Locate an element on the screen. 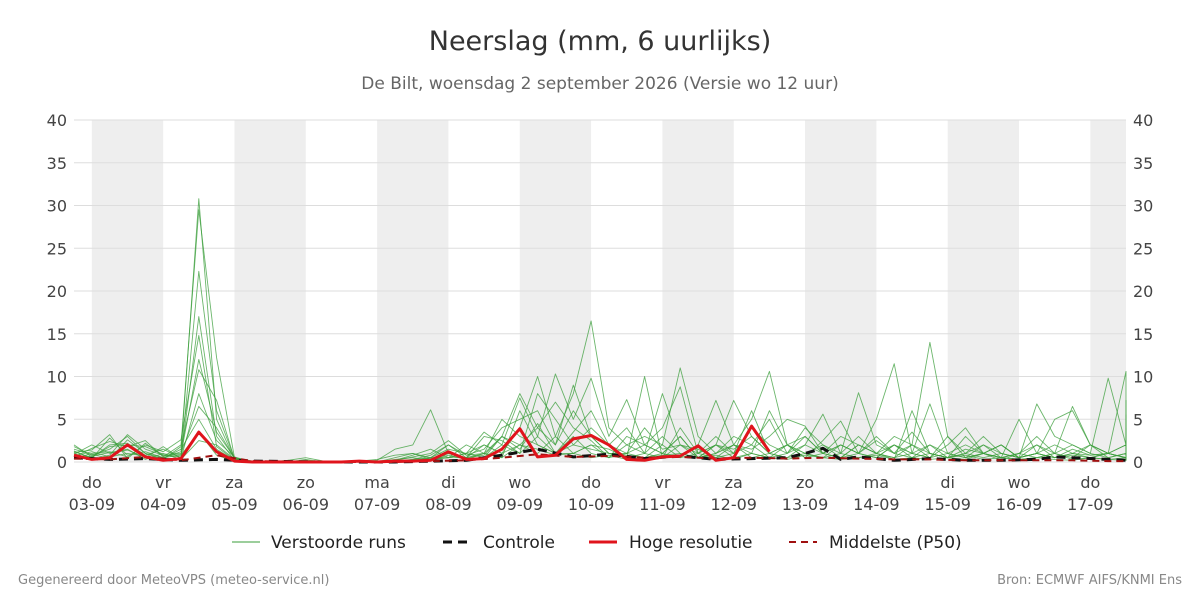 Image resolution: width=1200 pixels, height=600 pixels. y-tick-label-left: 10 is located at coordinates (57, 377).